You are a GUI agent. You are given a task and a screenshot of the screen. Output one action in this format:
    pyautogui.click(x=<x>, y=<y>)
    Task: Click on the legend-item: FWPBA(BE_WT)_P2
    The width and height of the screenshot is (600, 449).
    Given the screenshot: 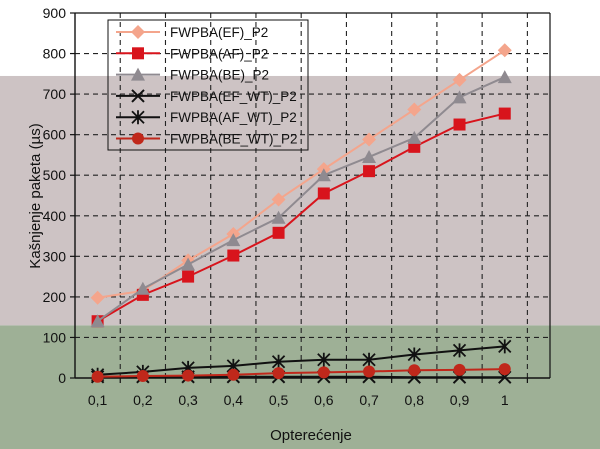 What is the action you would take?
    pyautogui.click(x=207, y=139)
    